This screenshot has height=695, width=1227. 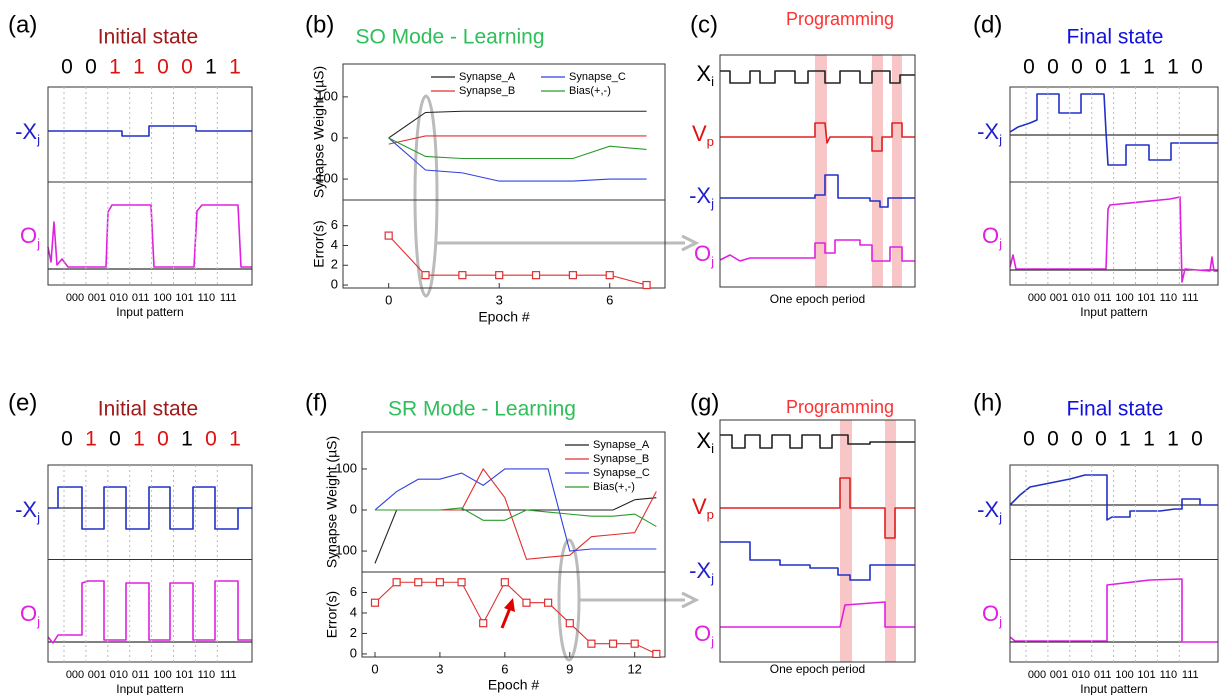 I want to click on x-tick-label: 12, so click(x=634, y=668).